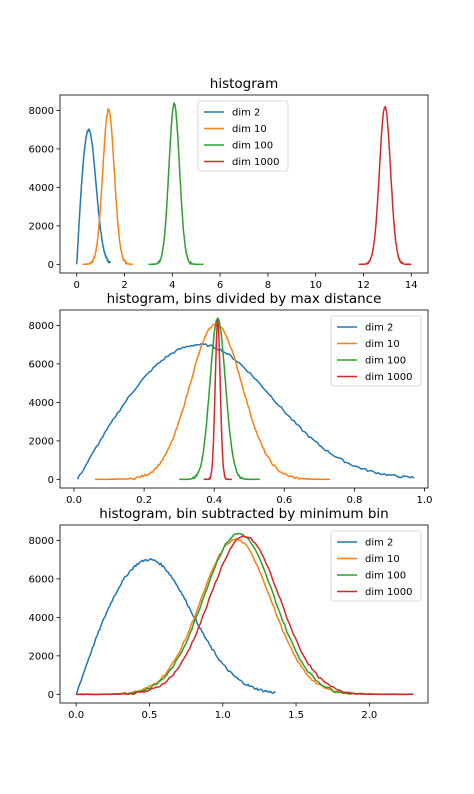 The width and height of the screenshot is (474, 794). What do you see at coordinates (315, 285) in the screenshot?
I see `x-tick-label: 10` at bounding box center [315, 285].